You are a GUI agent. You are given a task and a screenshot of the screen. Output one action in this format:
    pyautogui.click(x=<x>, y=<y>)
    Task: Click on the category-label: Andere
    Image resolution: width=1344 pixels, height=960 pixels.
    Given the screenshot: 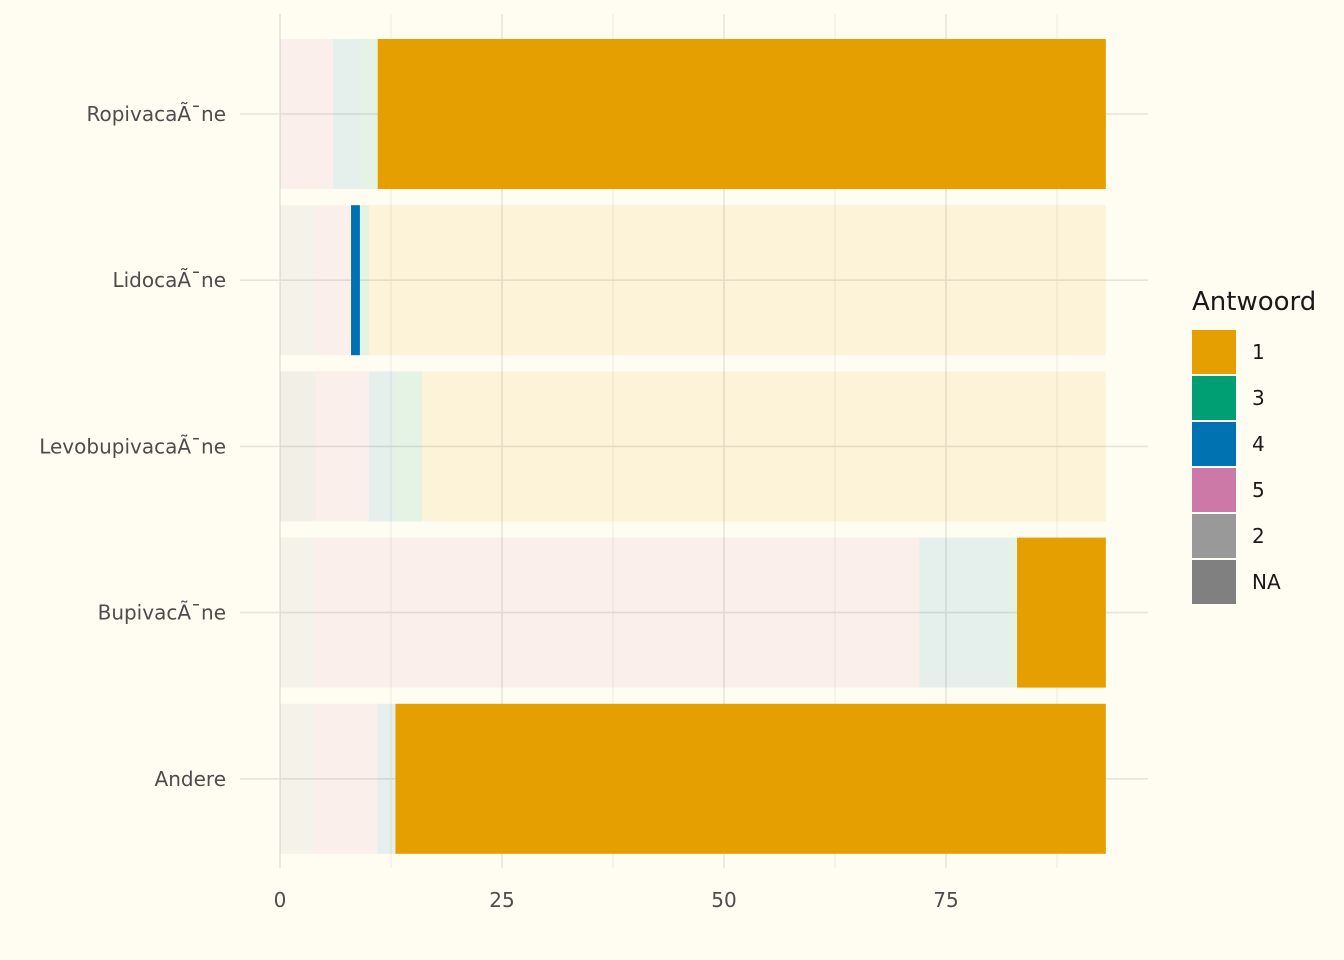 What is the action you would take?
    pyautogui.click(x=190, y=779)
    